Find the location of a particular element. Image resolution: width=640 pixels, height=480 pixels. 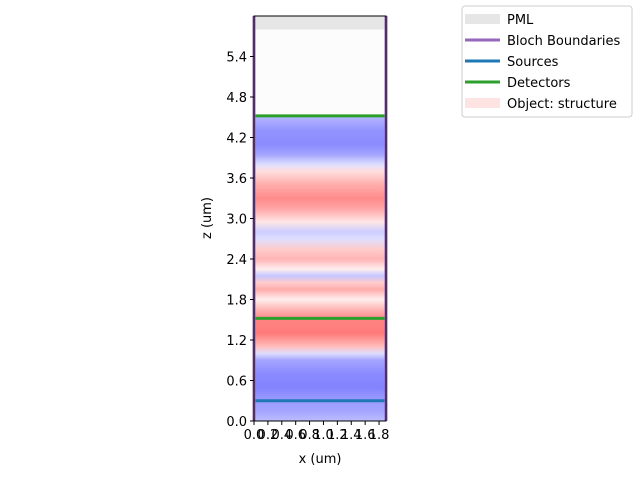

legend-frame is located at coordinates (547, 61).